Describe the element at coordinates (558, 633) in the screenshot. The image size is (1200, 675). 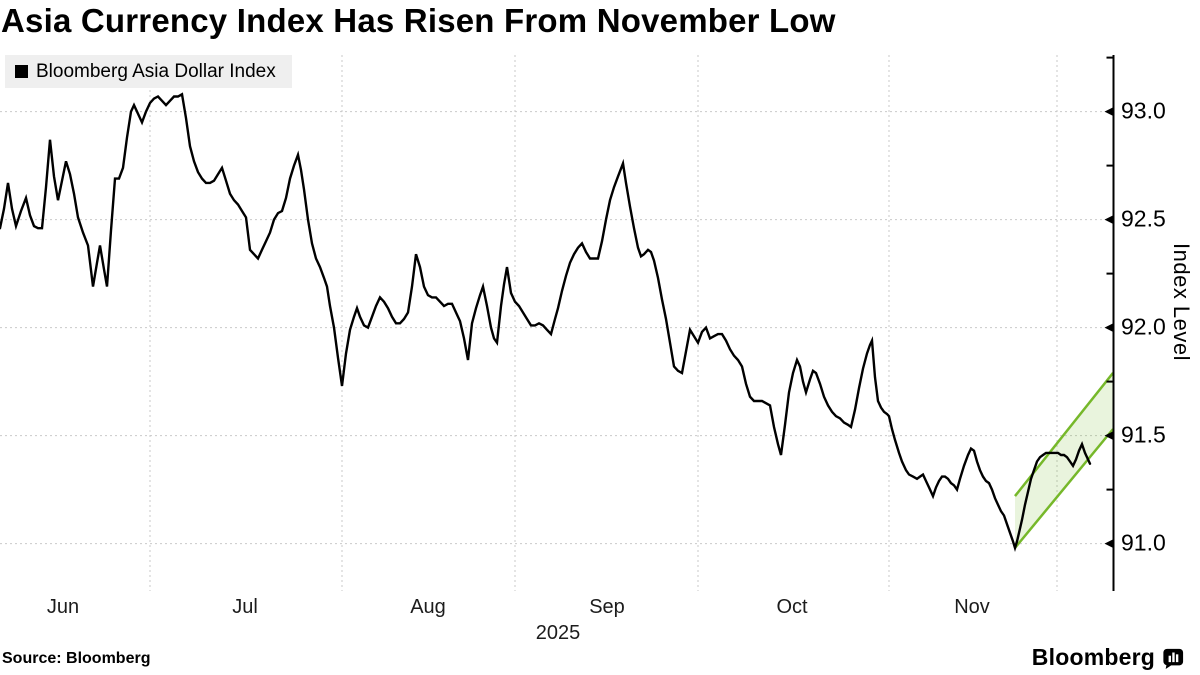
I see `x-axis-year-label: 2025` at that location.